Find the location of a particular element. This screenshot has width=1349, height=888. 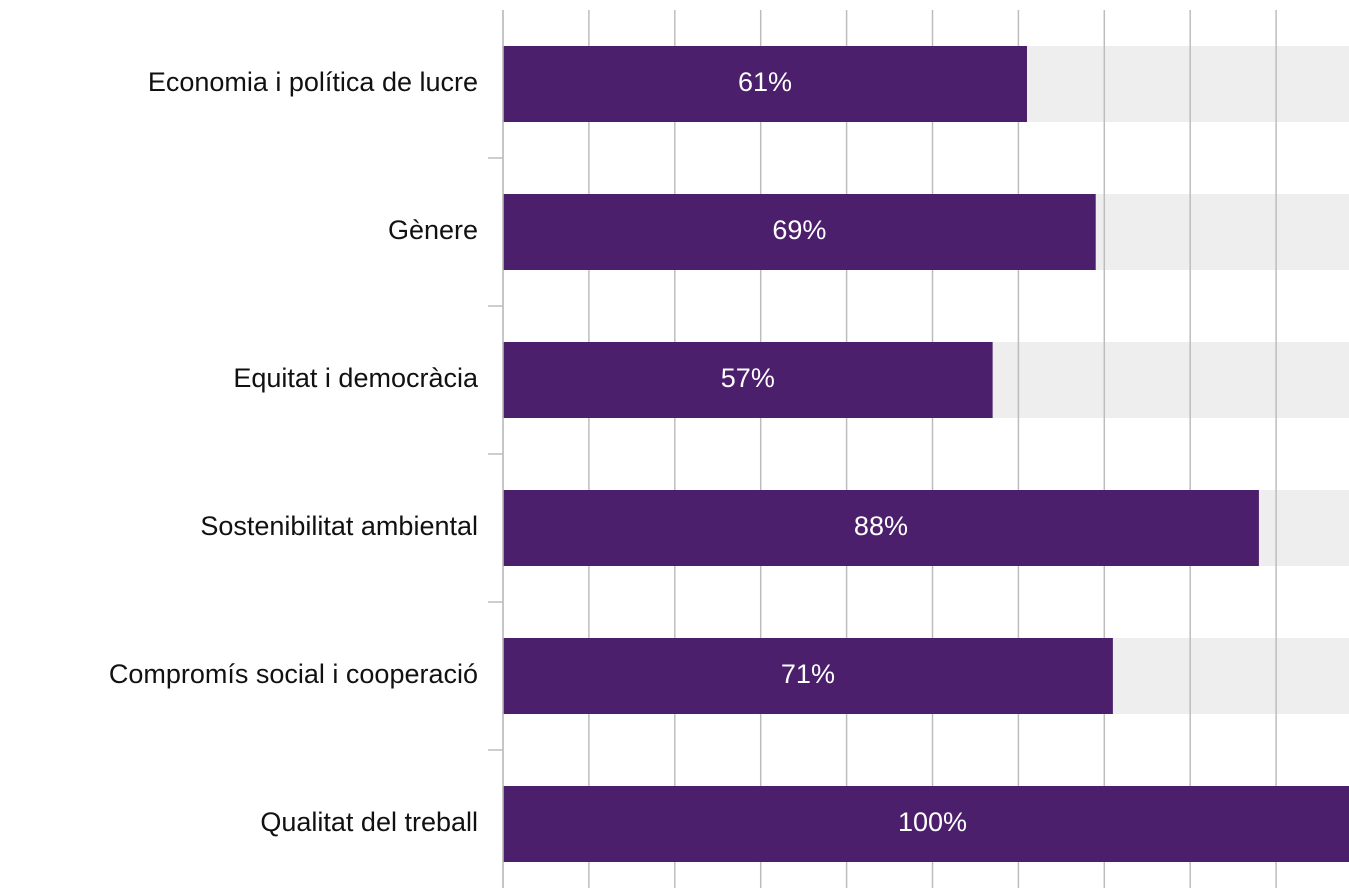

data-label: 100% is located at coordinates (932, 822).